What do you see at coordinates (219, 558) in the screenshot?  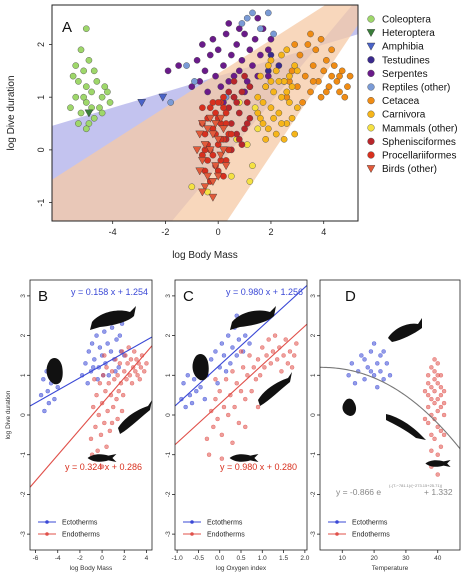 I see `x-tick-label: 0.0` at bounding box center [219, 558].